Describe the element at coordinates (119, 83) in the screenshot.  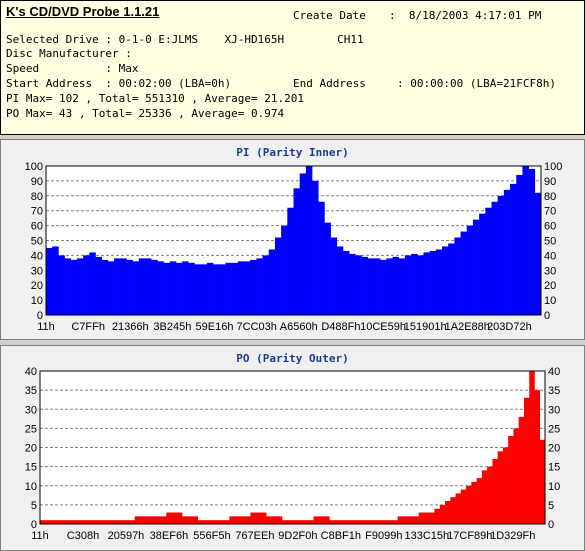
I see `start-address-line: Start Address : 00:02:00 (LBA=0h)` at that location.